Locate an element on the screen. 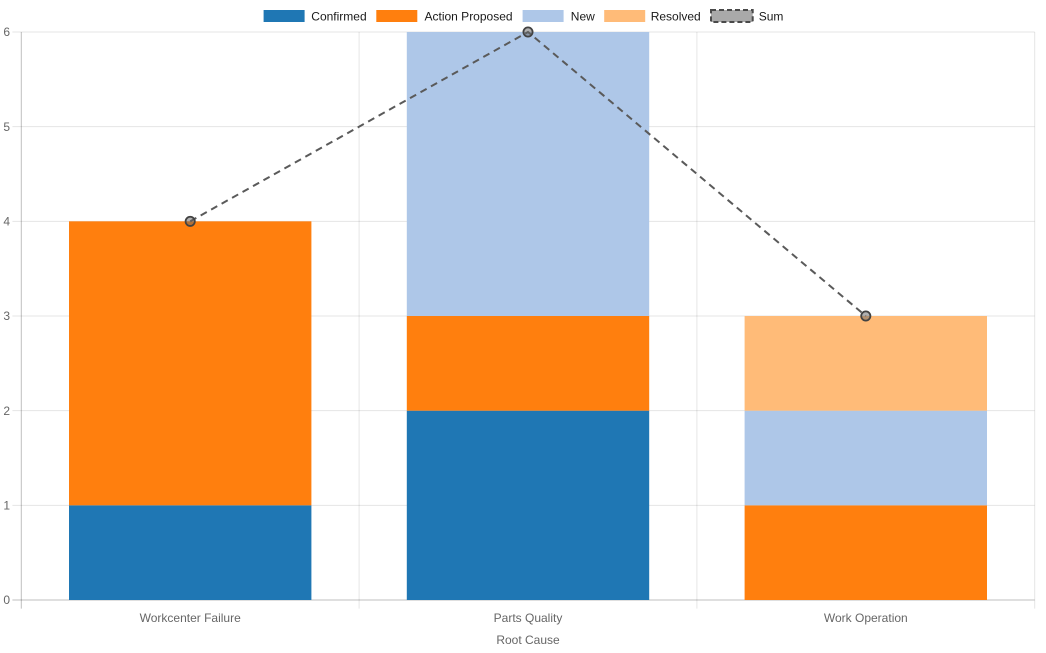 The image size is (1046, 653). svg-text: 5 is located at coordinates (6, 127).